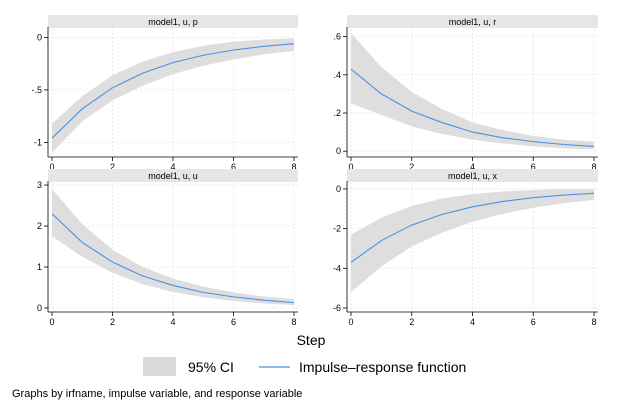 Image resolution: width=617 pixels, height=417 pixels. I want to click on panel-title: model1, u, p, so click(173, 22).